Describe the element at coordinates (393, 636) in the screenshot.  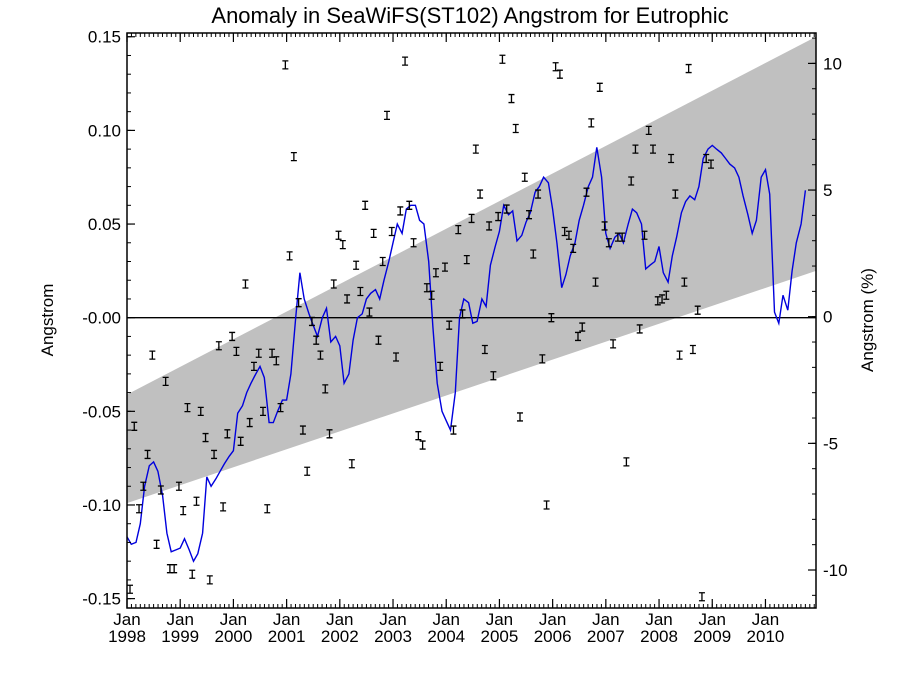
I see `x-tick-year-label: 2003` at that location.